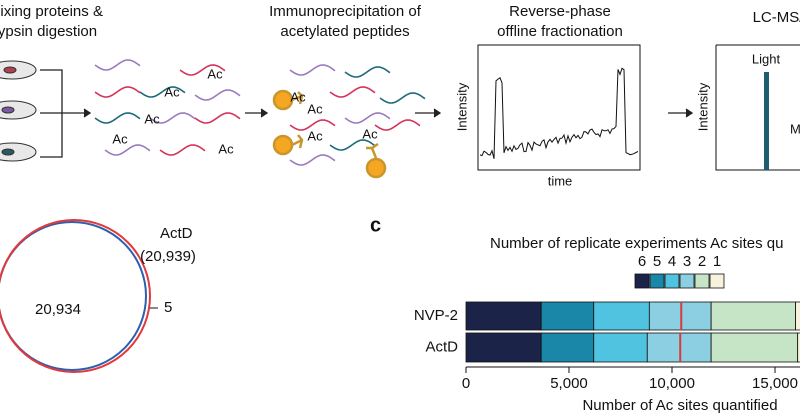  What do you see at coordinates (18, 111) in the screenshot?
I see `dishes` at bounding box center [18, 111].